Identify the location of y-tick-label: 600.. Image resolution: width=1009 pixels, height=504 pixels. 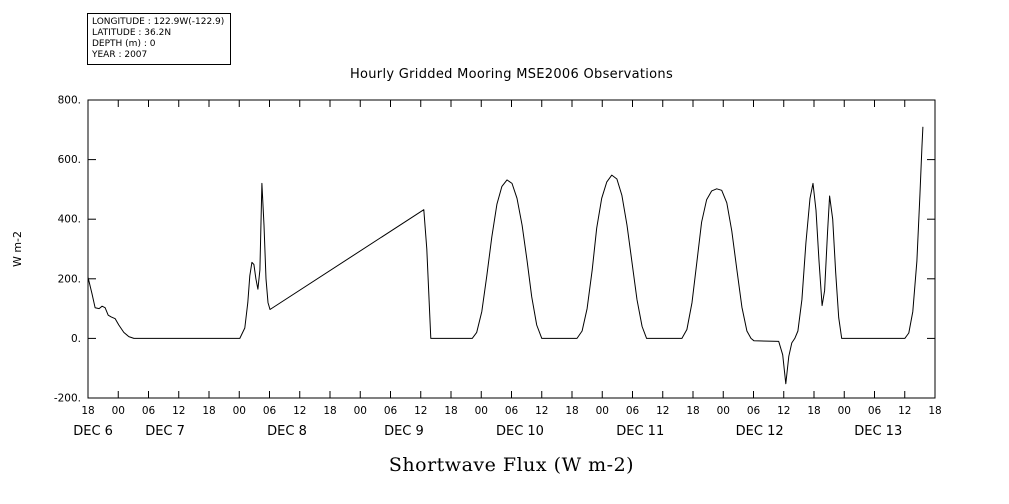
(69, 160).